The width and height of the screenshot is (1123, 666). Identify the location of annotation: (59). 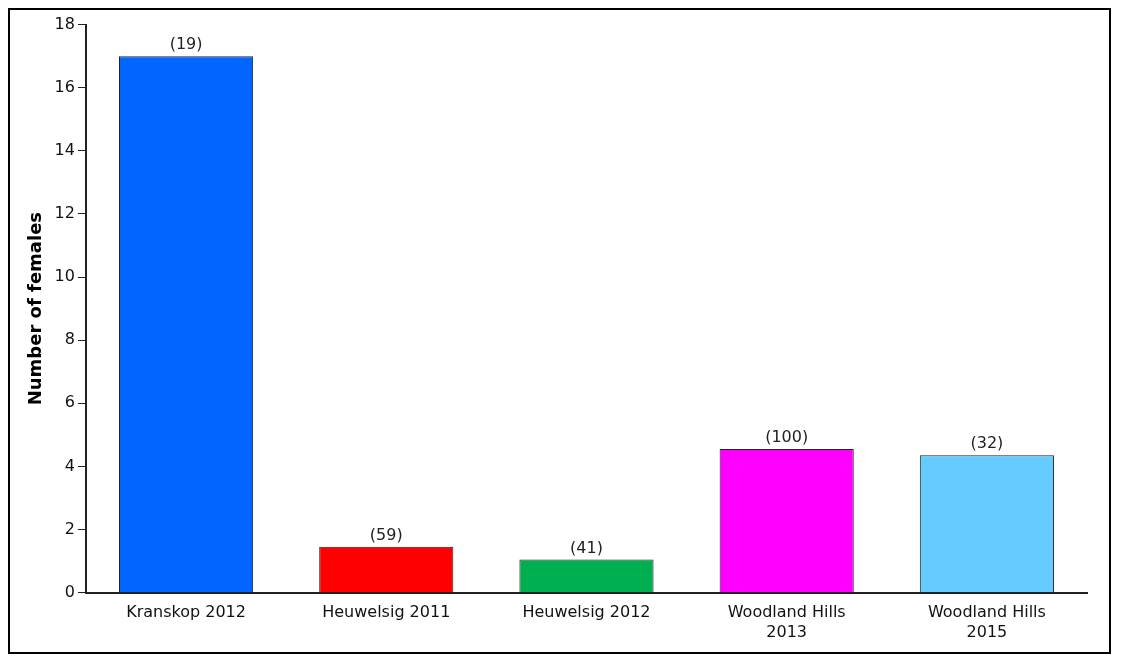
(386, 534).